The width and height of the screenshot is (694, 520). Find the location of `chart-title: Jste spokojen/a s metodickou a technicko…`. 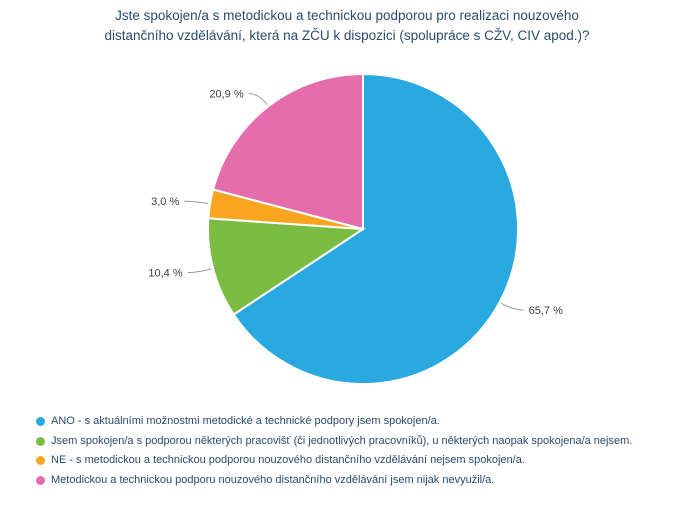

chart-title: Jste spokojen/a s metodickou a technicko… is located at coordinates (347, 26).